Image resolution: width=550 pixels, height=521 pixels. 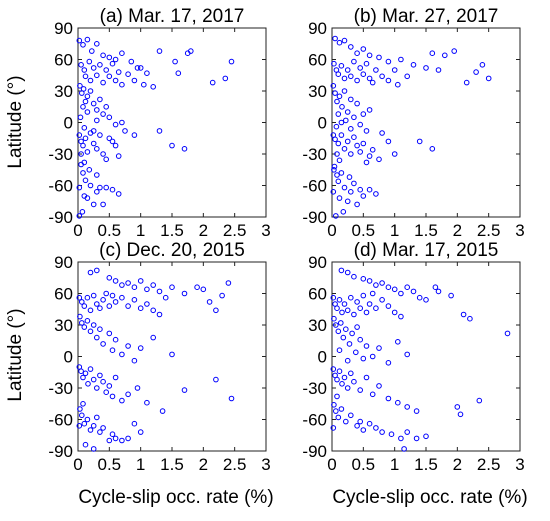 What do you see at coordinates (314, 217) in the screenshot?
I see `y-tick-label: -90` at bounding box center [314, 217].